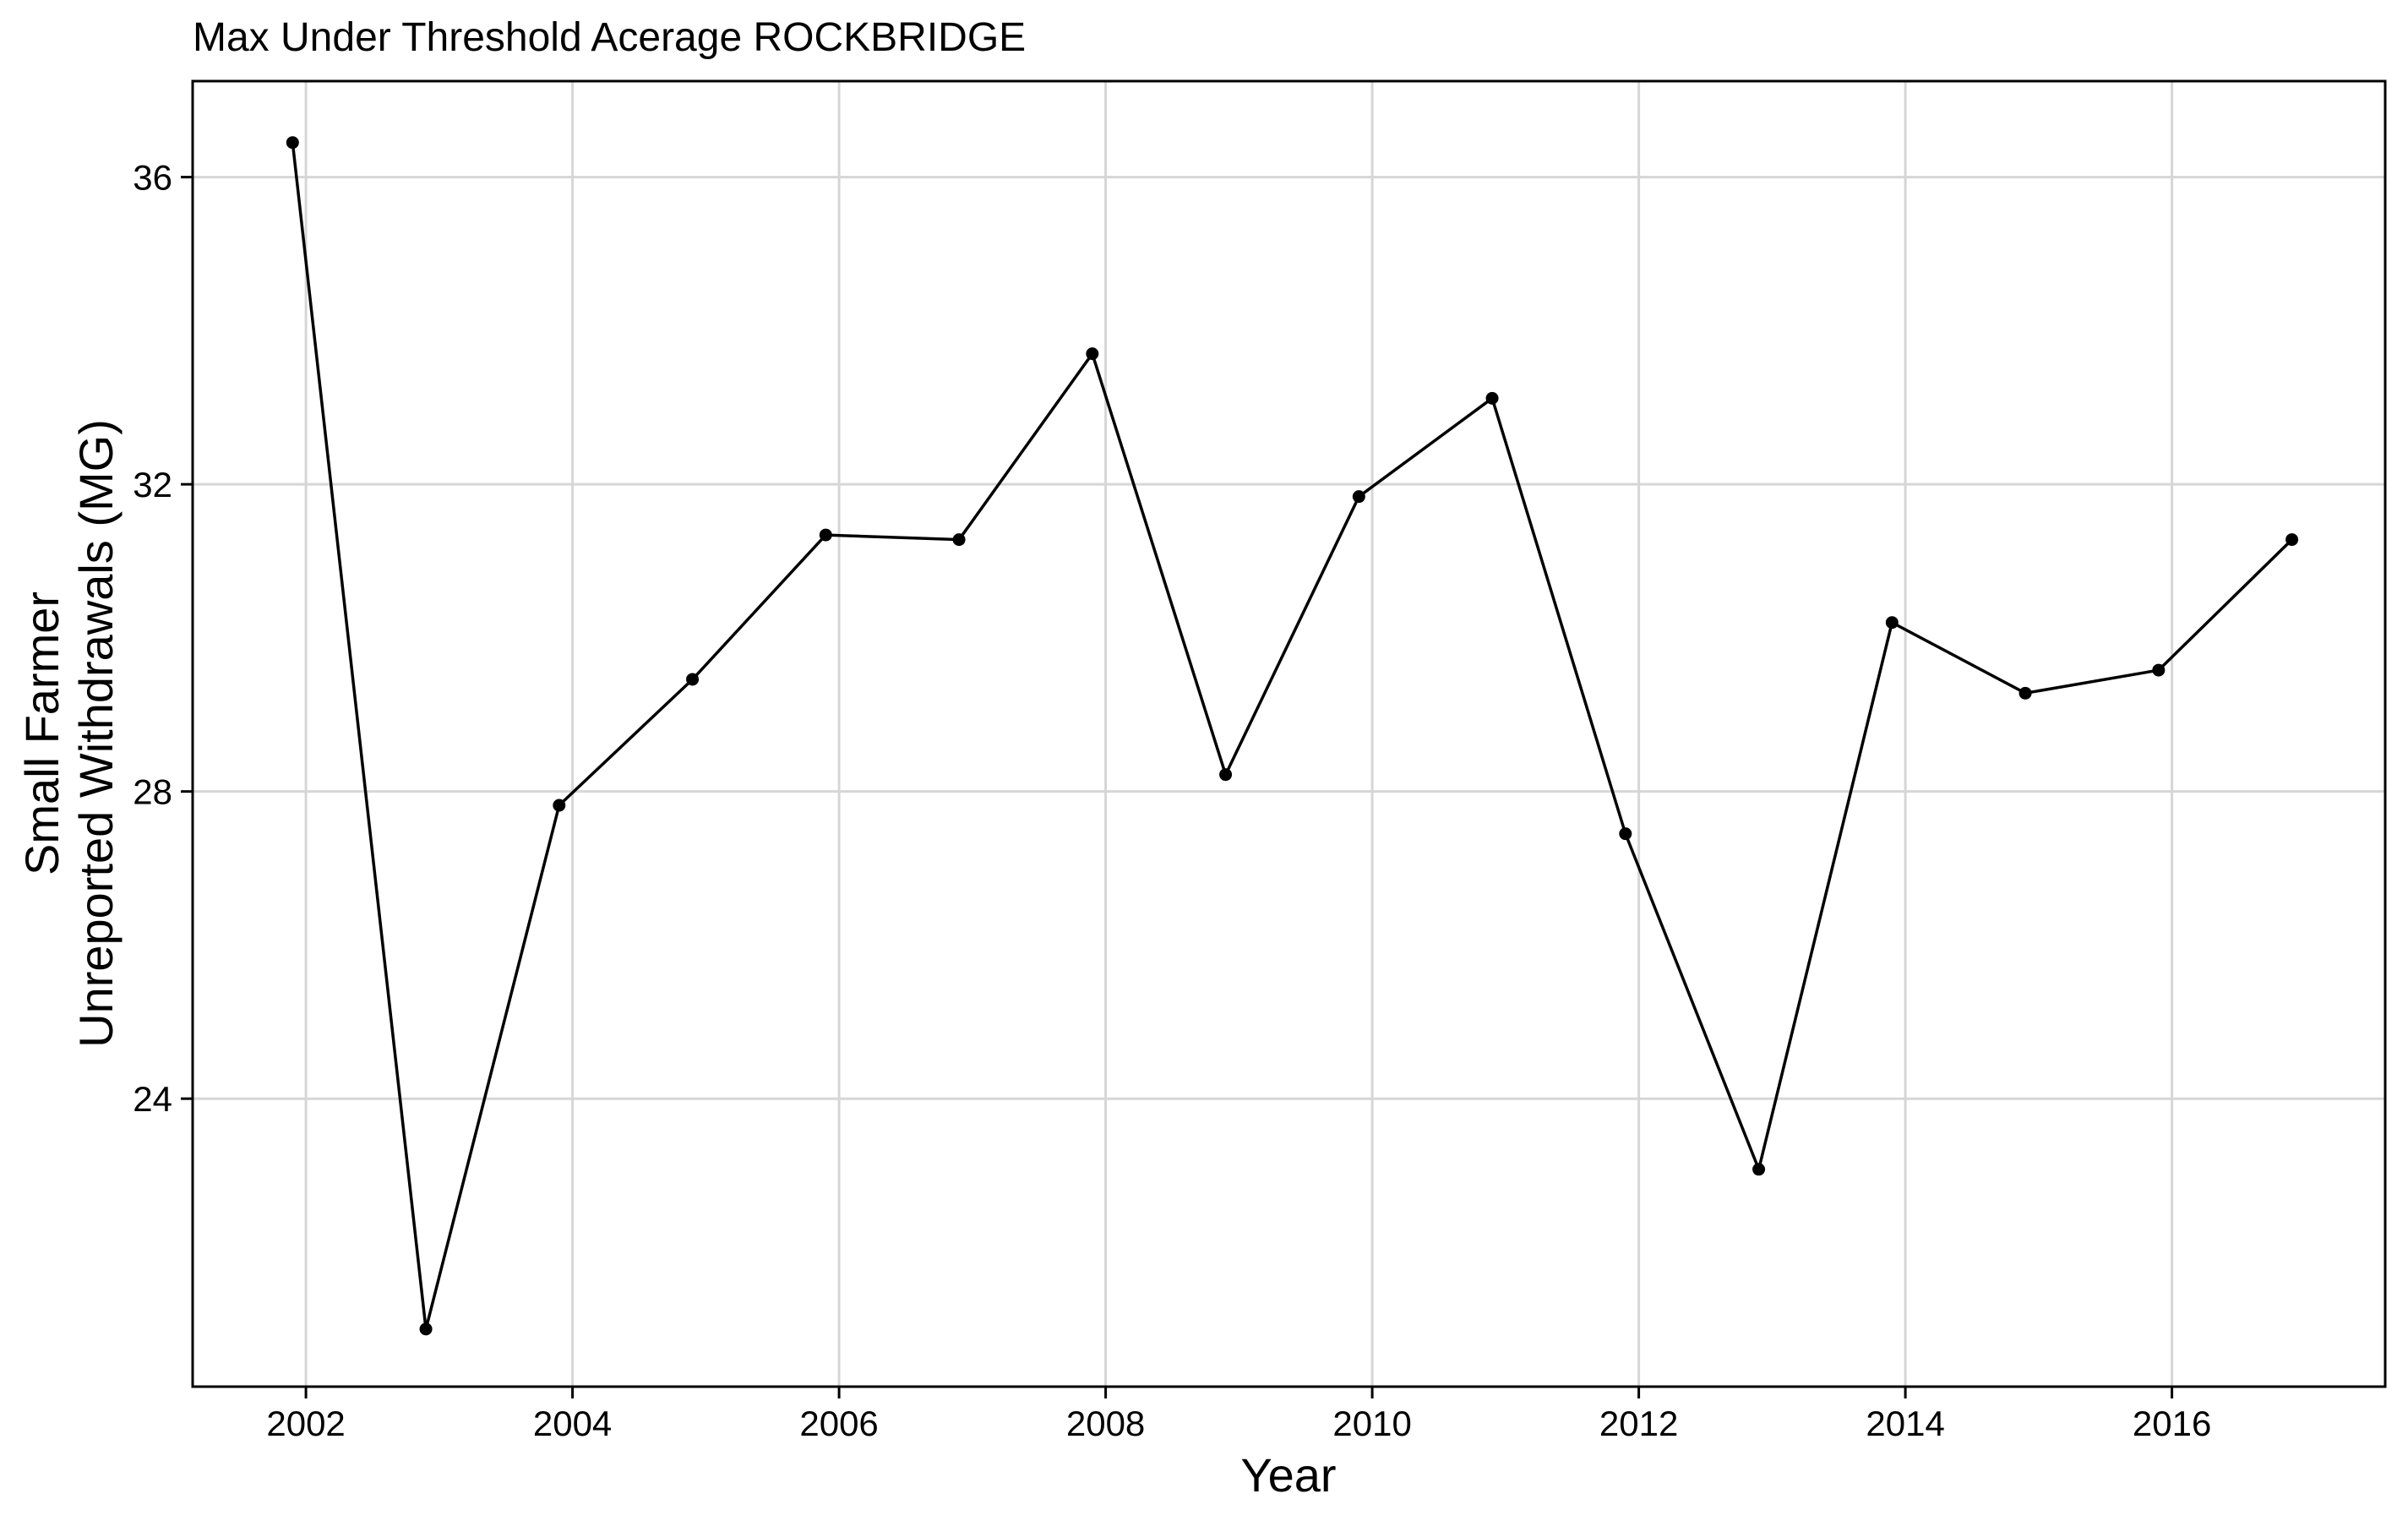 This screenshot has width=2408, height=1521. What do you see at coordinates (1288, 1475) in the screenshot?
I see `x-axis-title: Year` at bounding box center [1288, 1475].